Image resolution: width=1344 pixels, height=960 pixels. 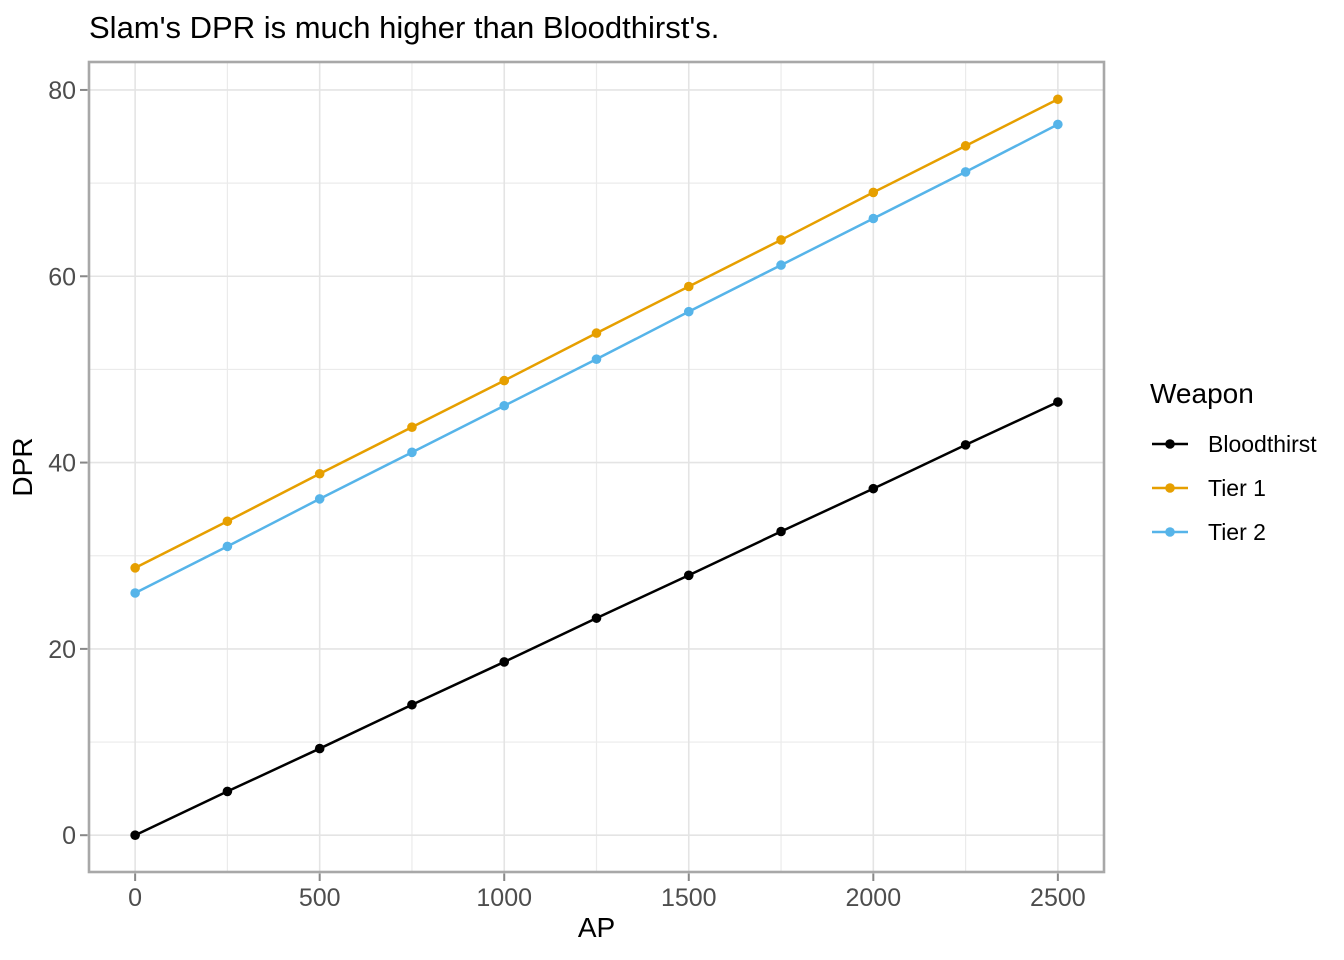 What do you see at coordinates (135, 898) in the screenshot?
I see `x-tick-label: 0` at bounding box center [135, 898].